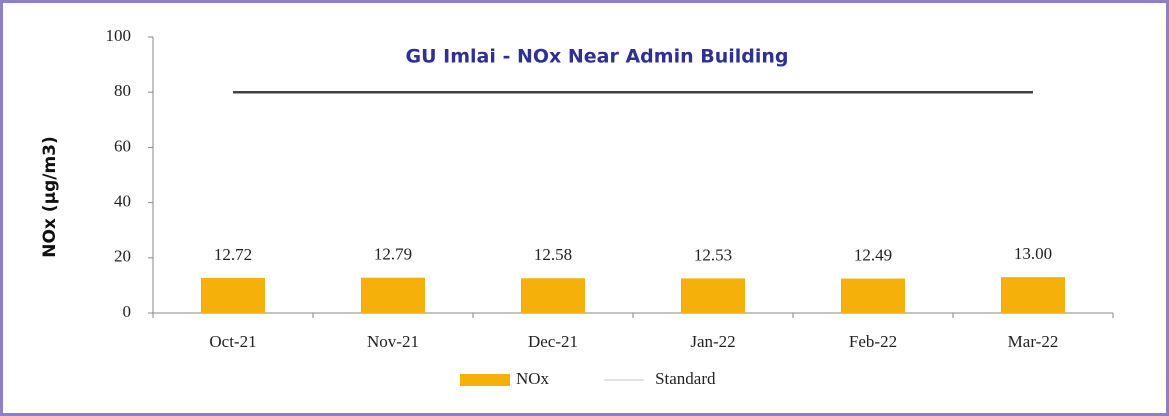 The height and width of the screenshot is (416, 1169). What do you see at coordinates (1033, 253) in the screenshot?
I see `data-label: 13.00` at bounding box center [1033, 253].